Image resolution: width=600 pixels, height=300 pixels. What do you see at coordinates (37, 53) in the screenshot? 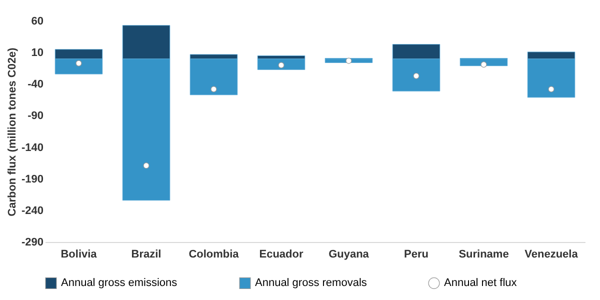
I see `y-tick-label: 10` at bounding box center [37, 53].